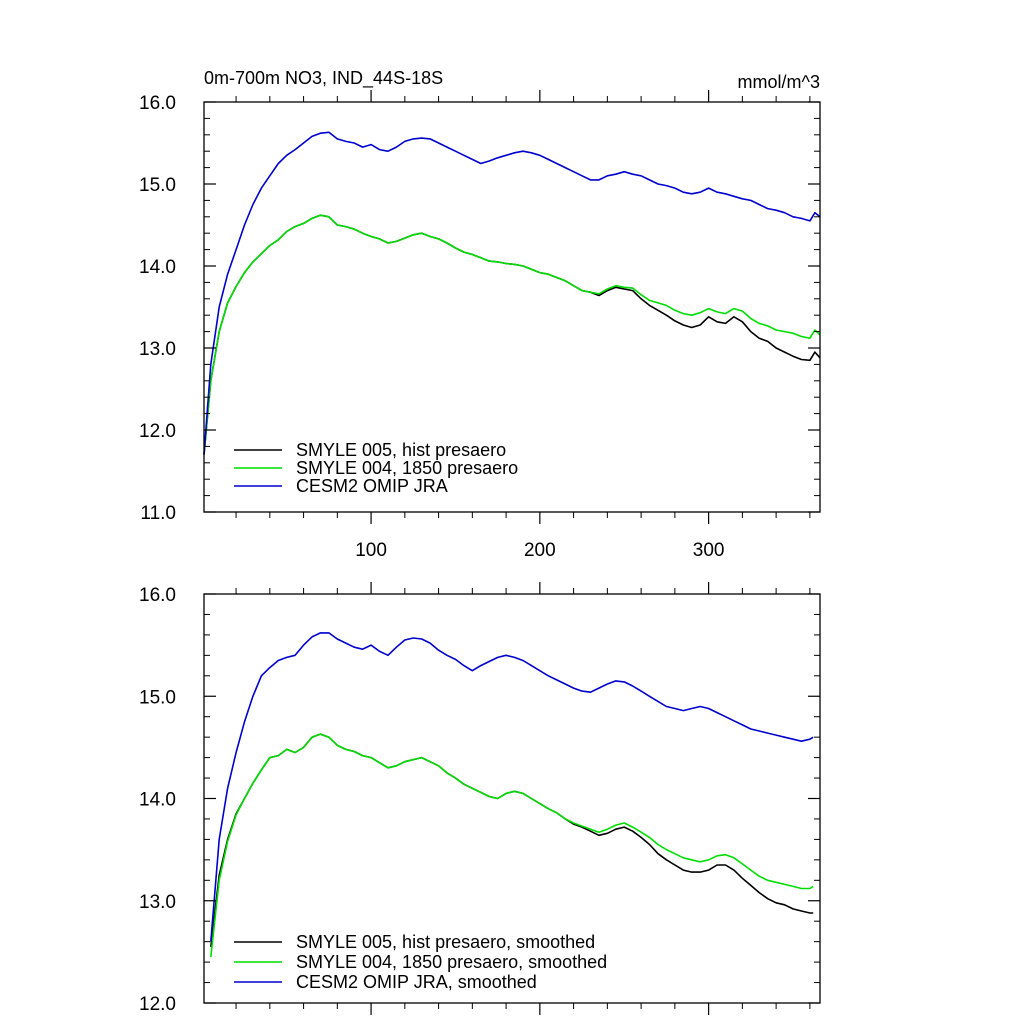  Describe the element at coordinates (157, 431) in the screenshot. I see `top-y-tick-label: 12.0` at that location.